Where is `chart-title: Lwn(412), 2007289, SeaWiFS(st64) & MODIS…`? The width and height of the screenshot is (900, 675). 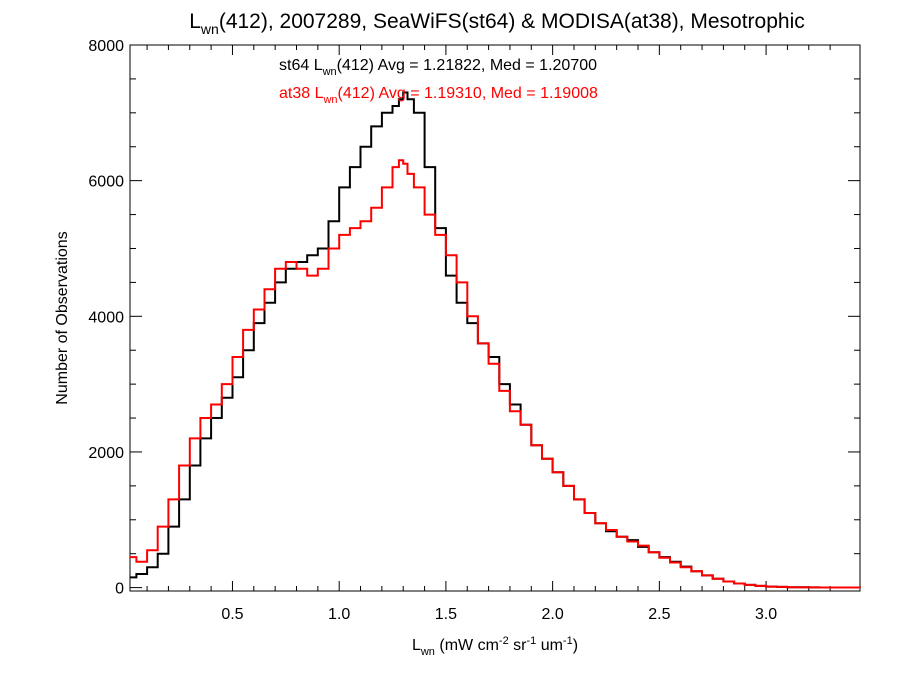 chart-title: Lwn(412), 2007289, SeaWiFS(st64) & MODIS… is located at coordinates (497, 23).